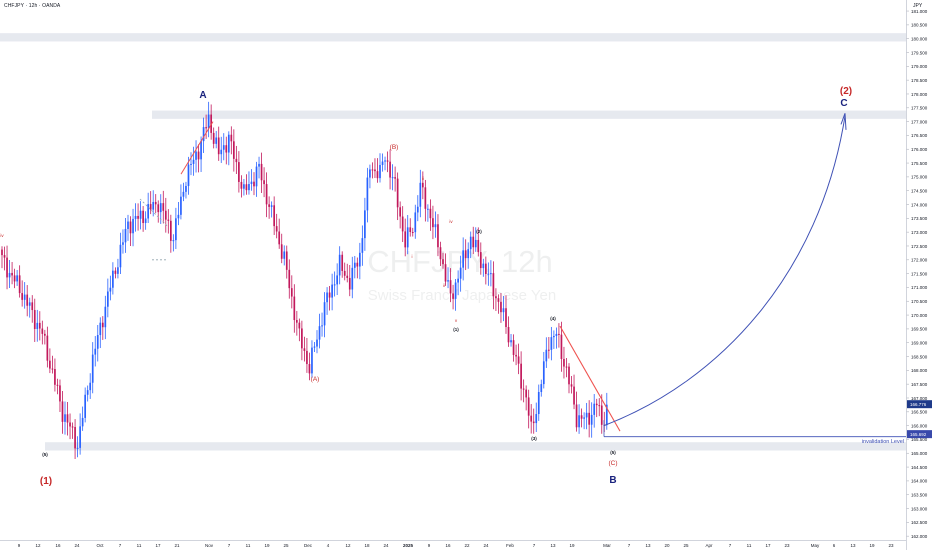 The height and width of the screenshot is (555, 932). I want to click on time-tick-label: 23, so click(787, 545).